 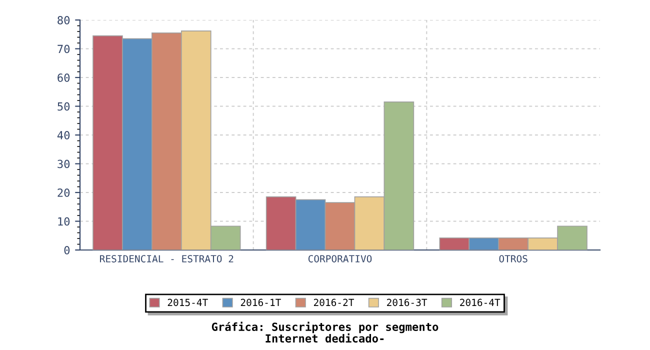 What do you see at coordinates (188, 302) in the screenshot?
I see `legend-label: 2015-4T` at bounding box center [188, 302].